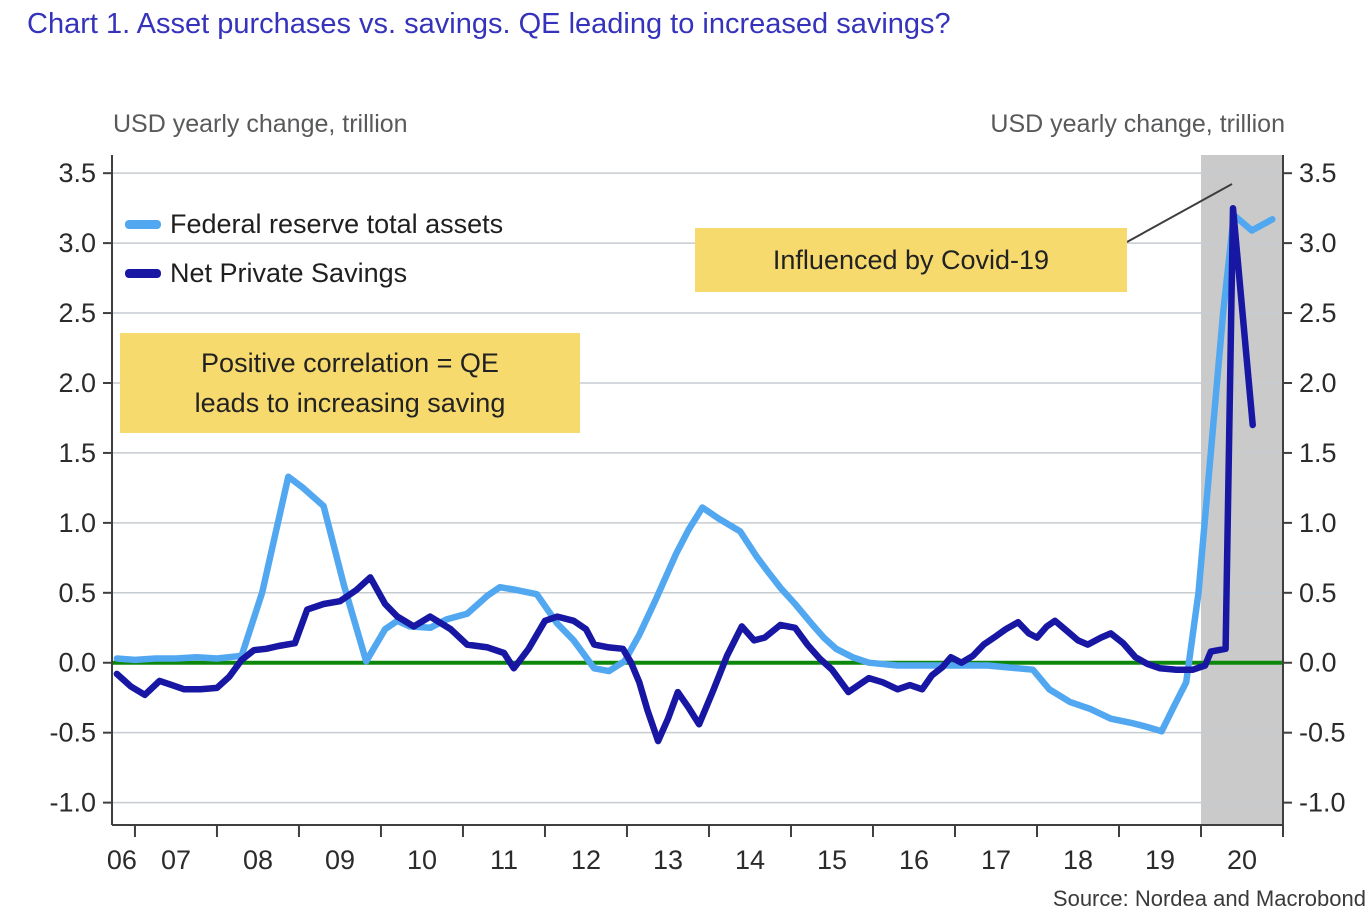 This screenshot has width=1370, height=915. What do you see at coordinates (668, 860) in the screenshot?
I see `x-tick-label: 13` at bounding box center [668, 860].